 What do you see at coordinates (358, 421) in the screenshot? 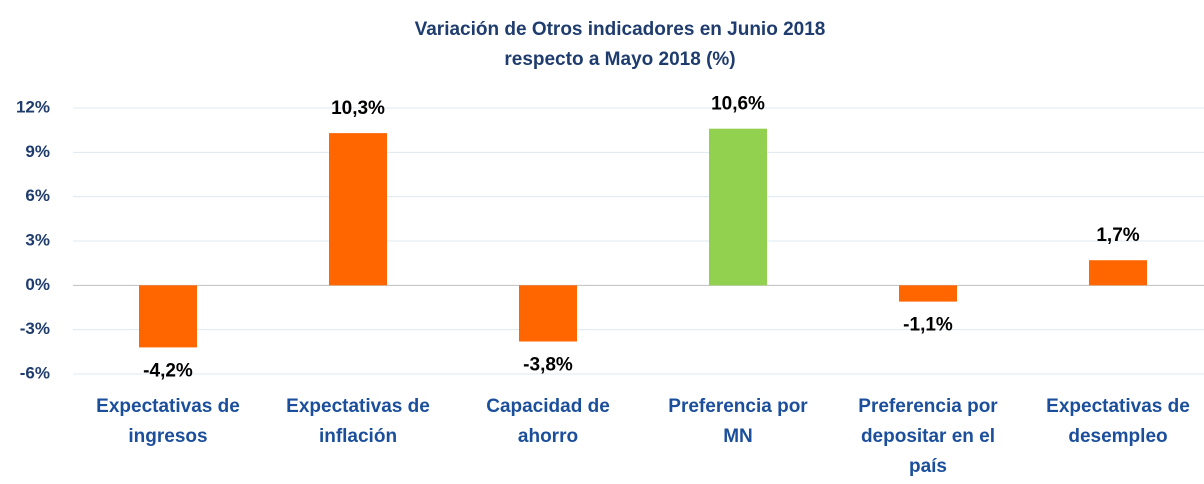
I see `x-tick-label: Expectativas de inflación` at bounding box center [358, 421].